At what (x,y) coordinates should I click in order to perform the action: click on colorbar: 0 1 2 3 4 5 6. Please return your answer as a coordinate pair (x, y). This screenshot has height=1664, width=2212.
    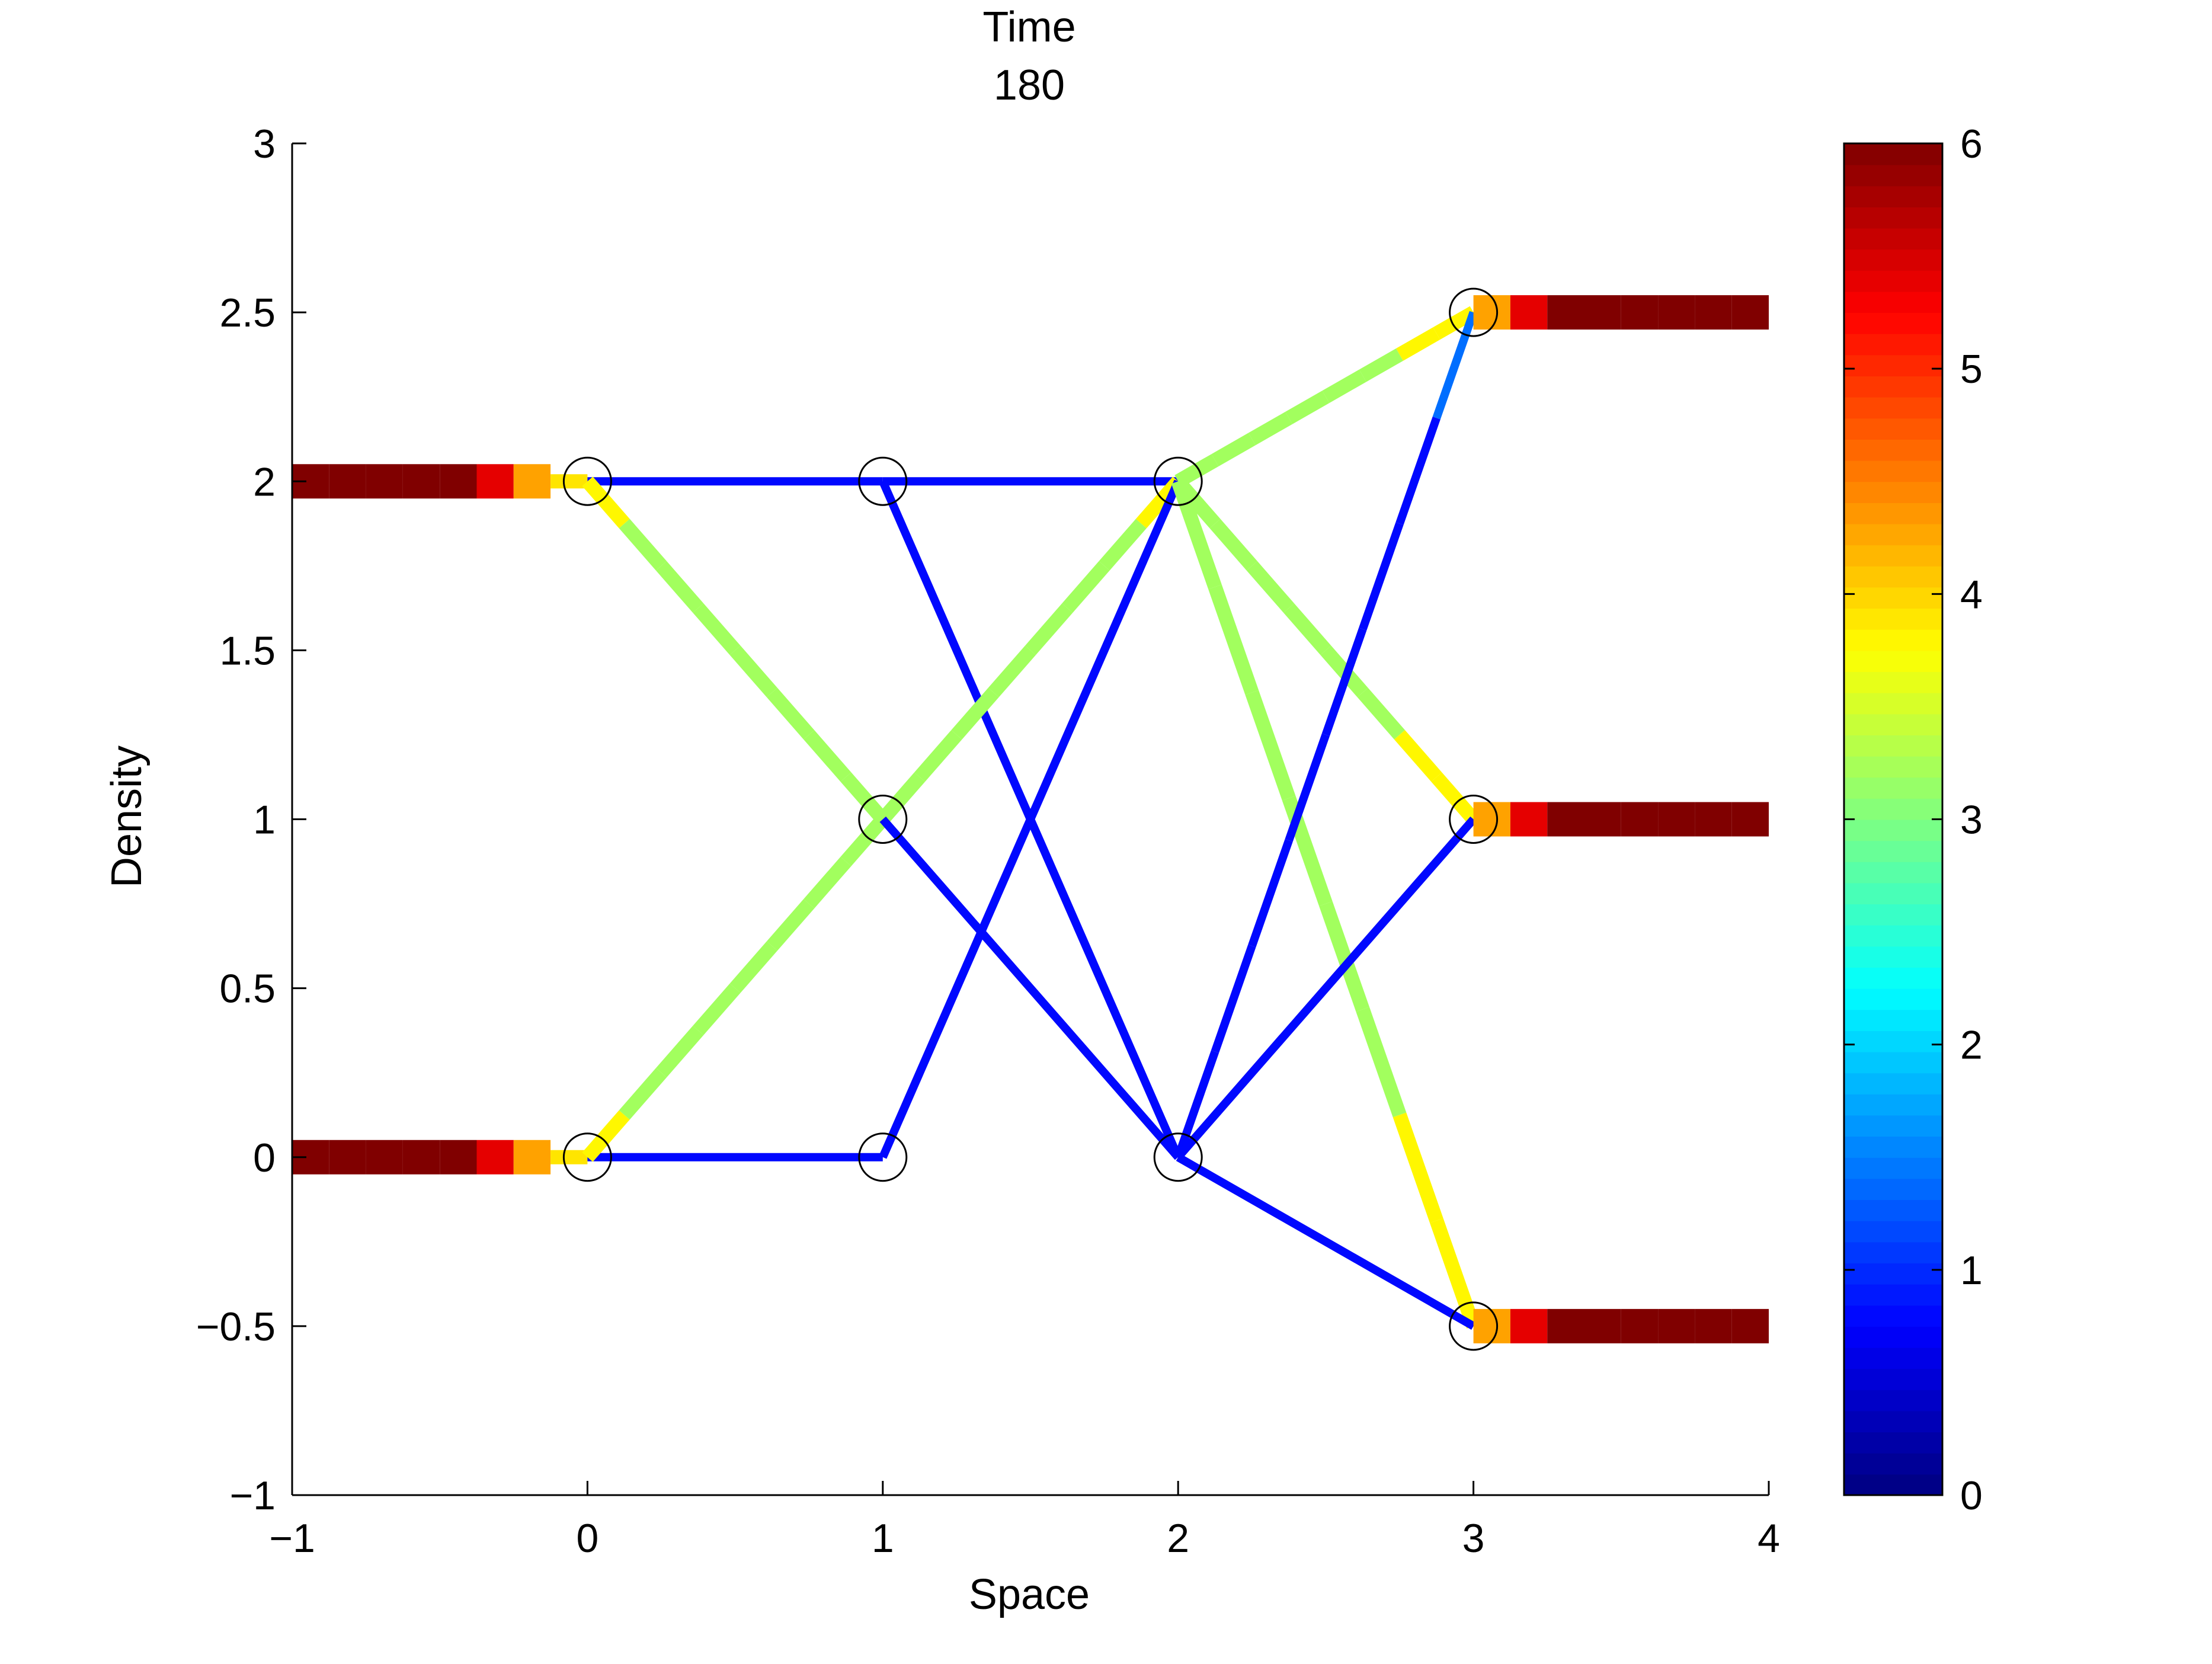
    Looking at the image, I should click on (1913, 819).